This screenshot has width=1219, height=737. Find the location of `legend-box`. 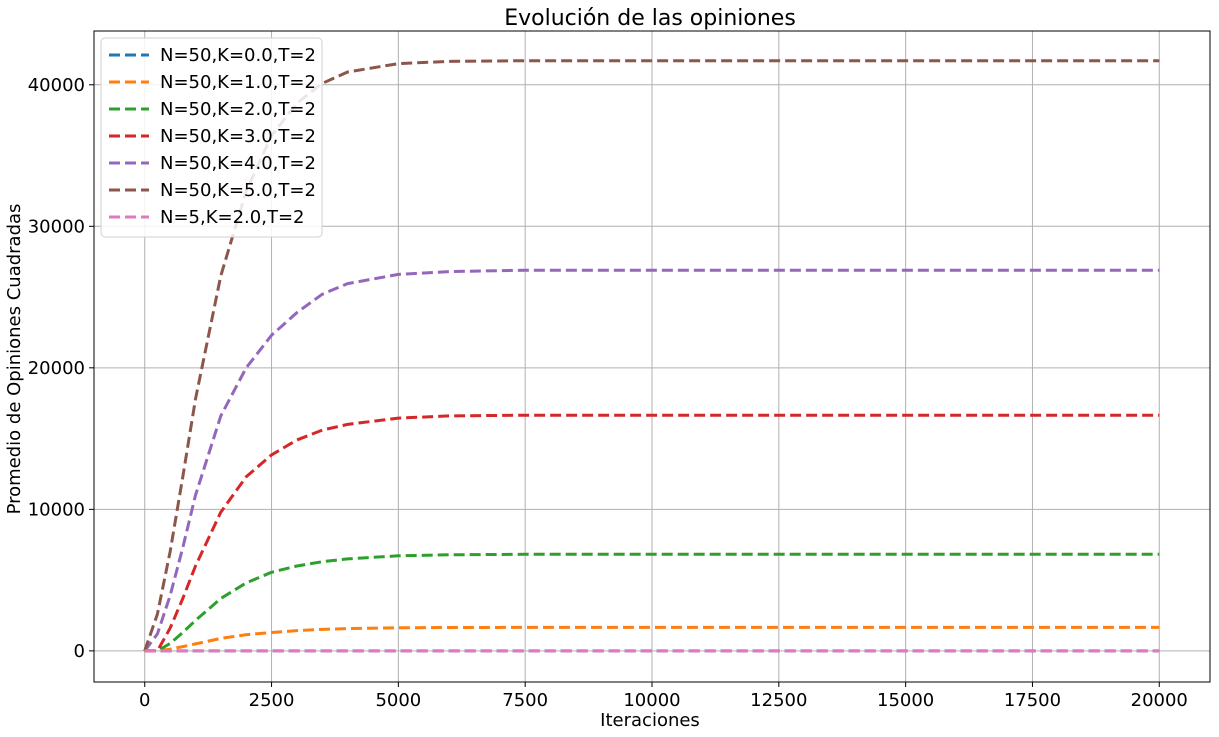

legend-box is located at coordinates (211, 137).